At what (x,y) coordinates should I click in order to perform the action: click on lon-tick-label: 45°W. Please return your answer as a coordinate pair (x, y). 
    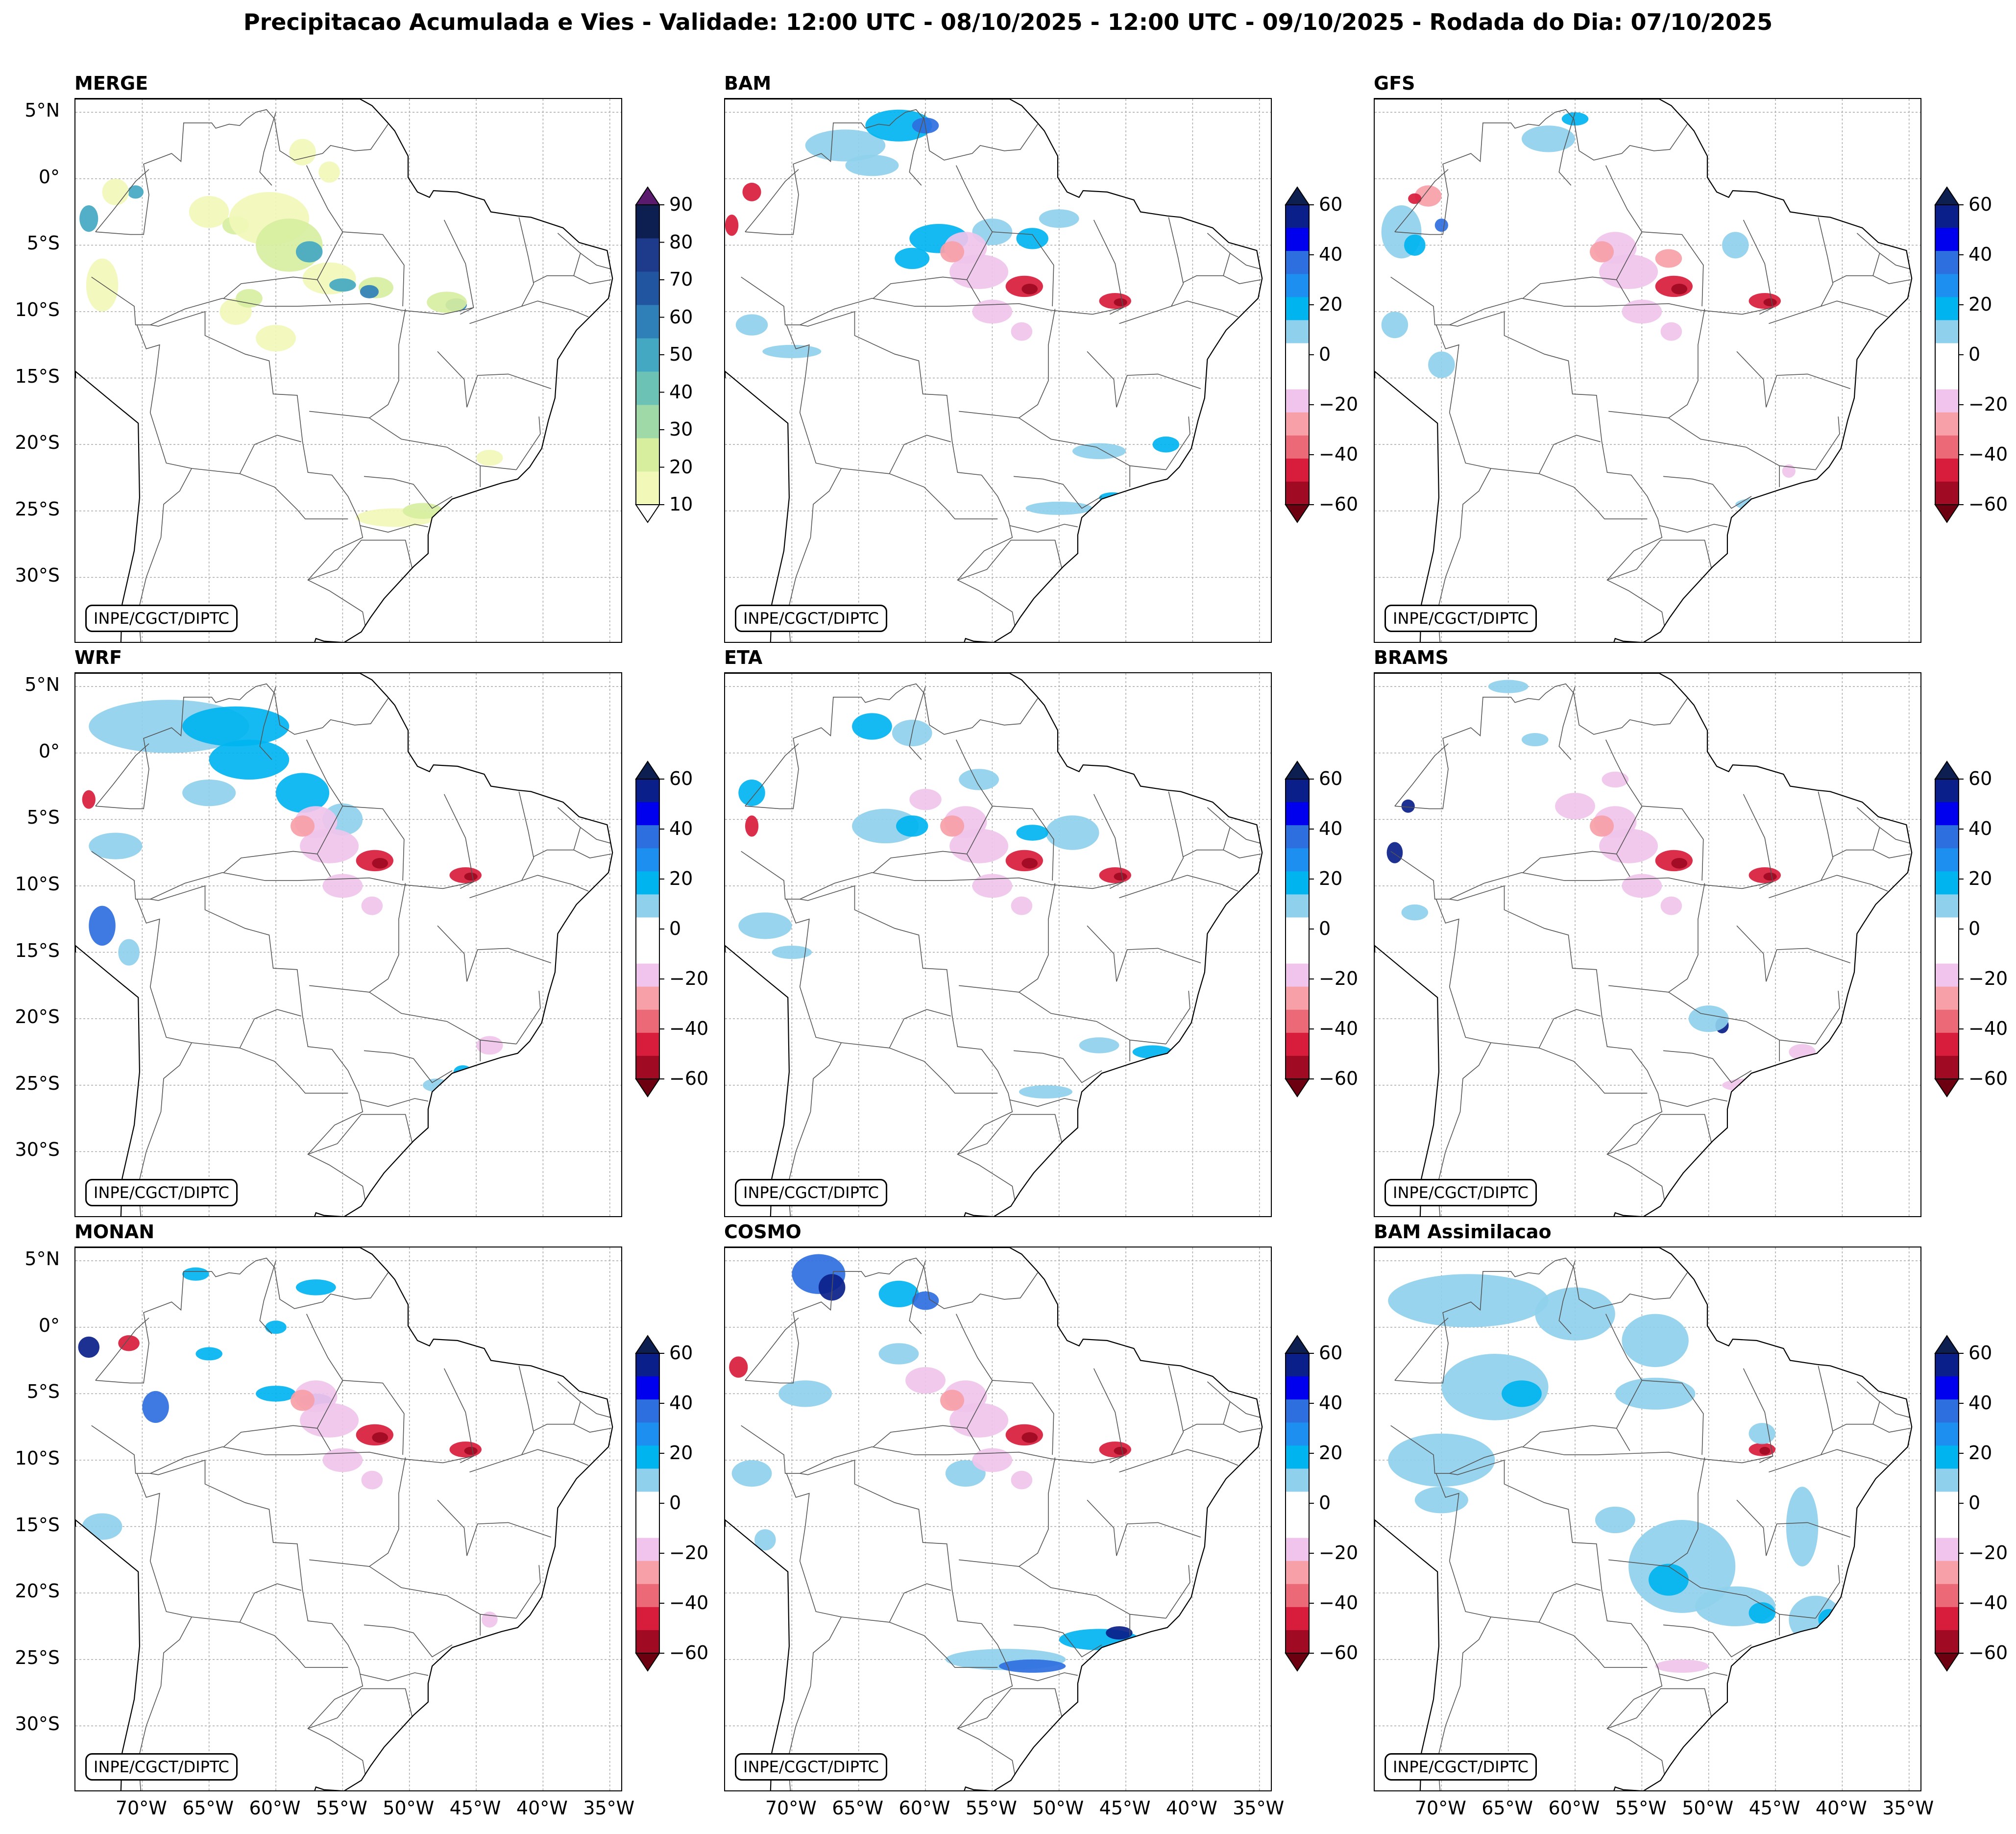
    Looking at the image, I should click on (1125, 1808).